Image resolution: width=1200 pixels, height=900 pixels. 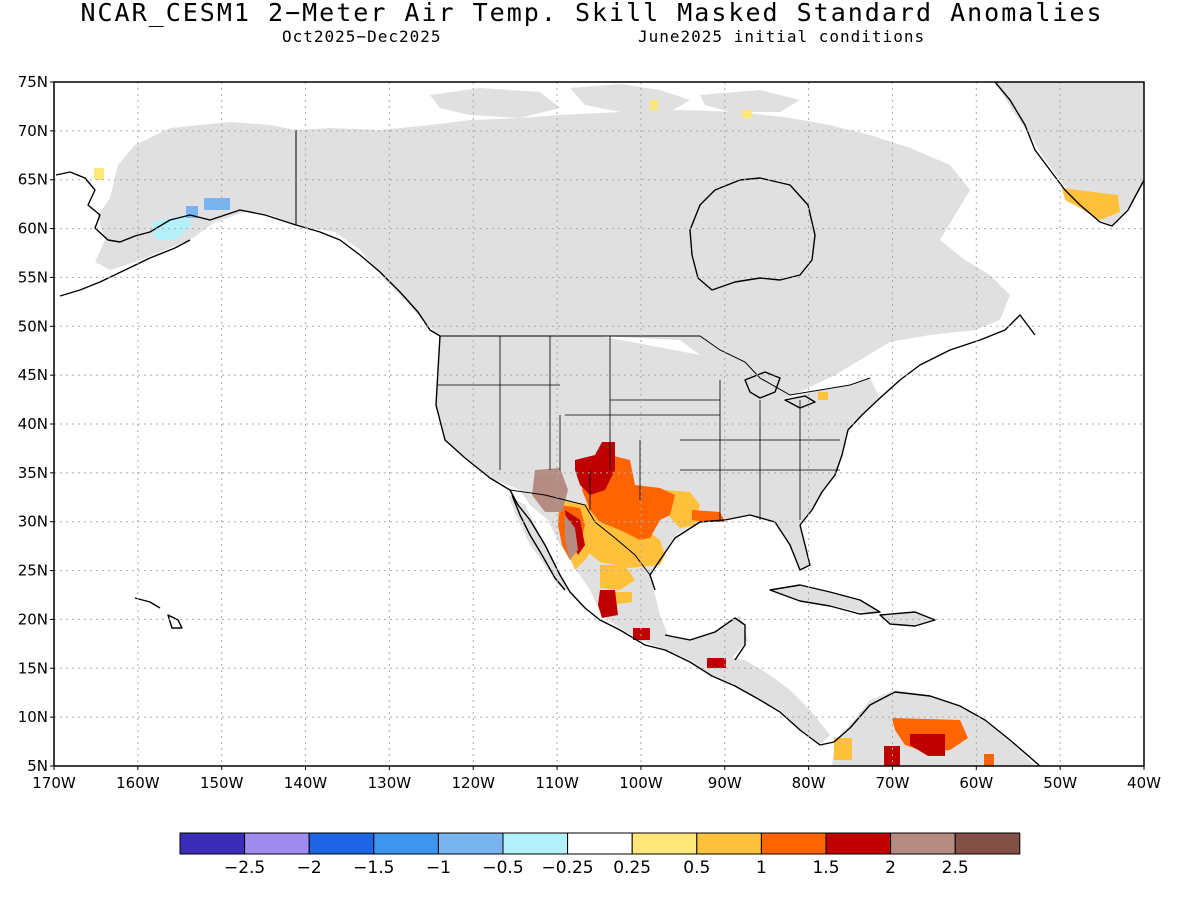 What do you see at coordinates (306, 783) in the screenshot?
I see `lon-tick-label: 140W` at bounding box center [306, 783].